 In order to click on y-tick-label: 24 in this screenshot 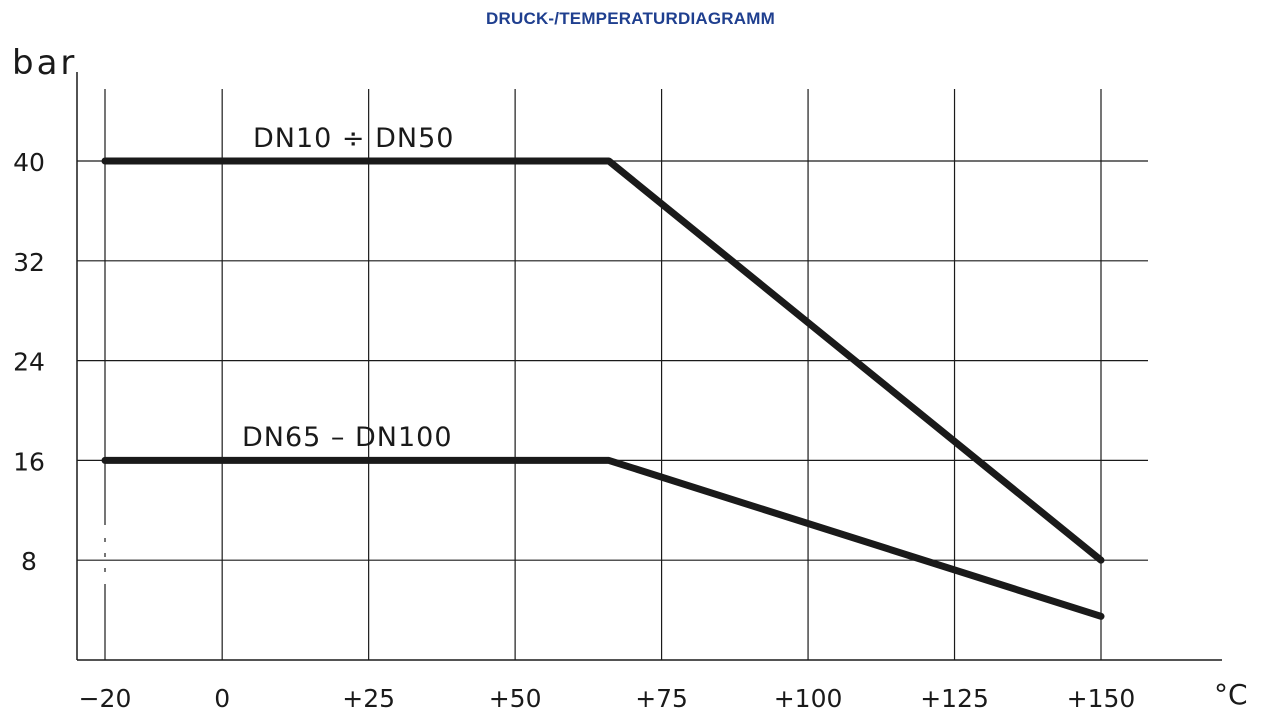, I will do `click(29, 362)`.